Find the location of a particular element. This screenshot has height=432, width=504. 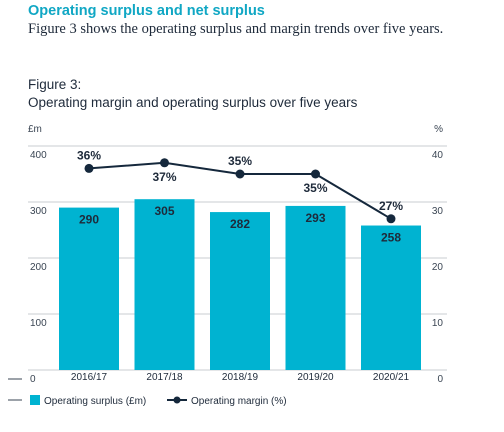

left-tick-label: 400 is located at coordinates (38, 155).